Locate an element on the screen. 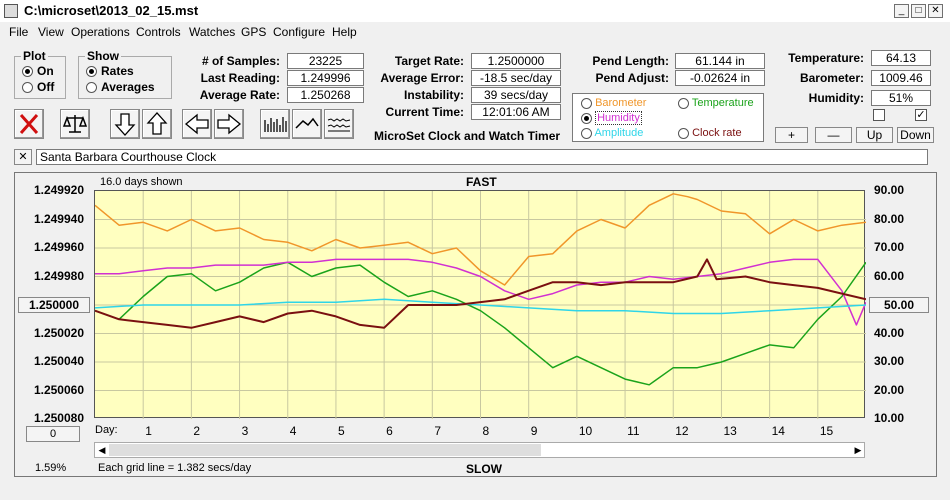  barometer-label: Barometer: is located at coordinates (831, 78).